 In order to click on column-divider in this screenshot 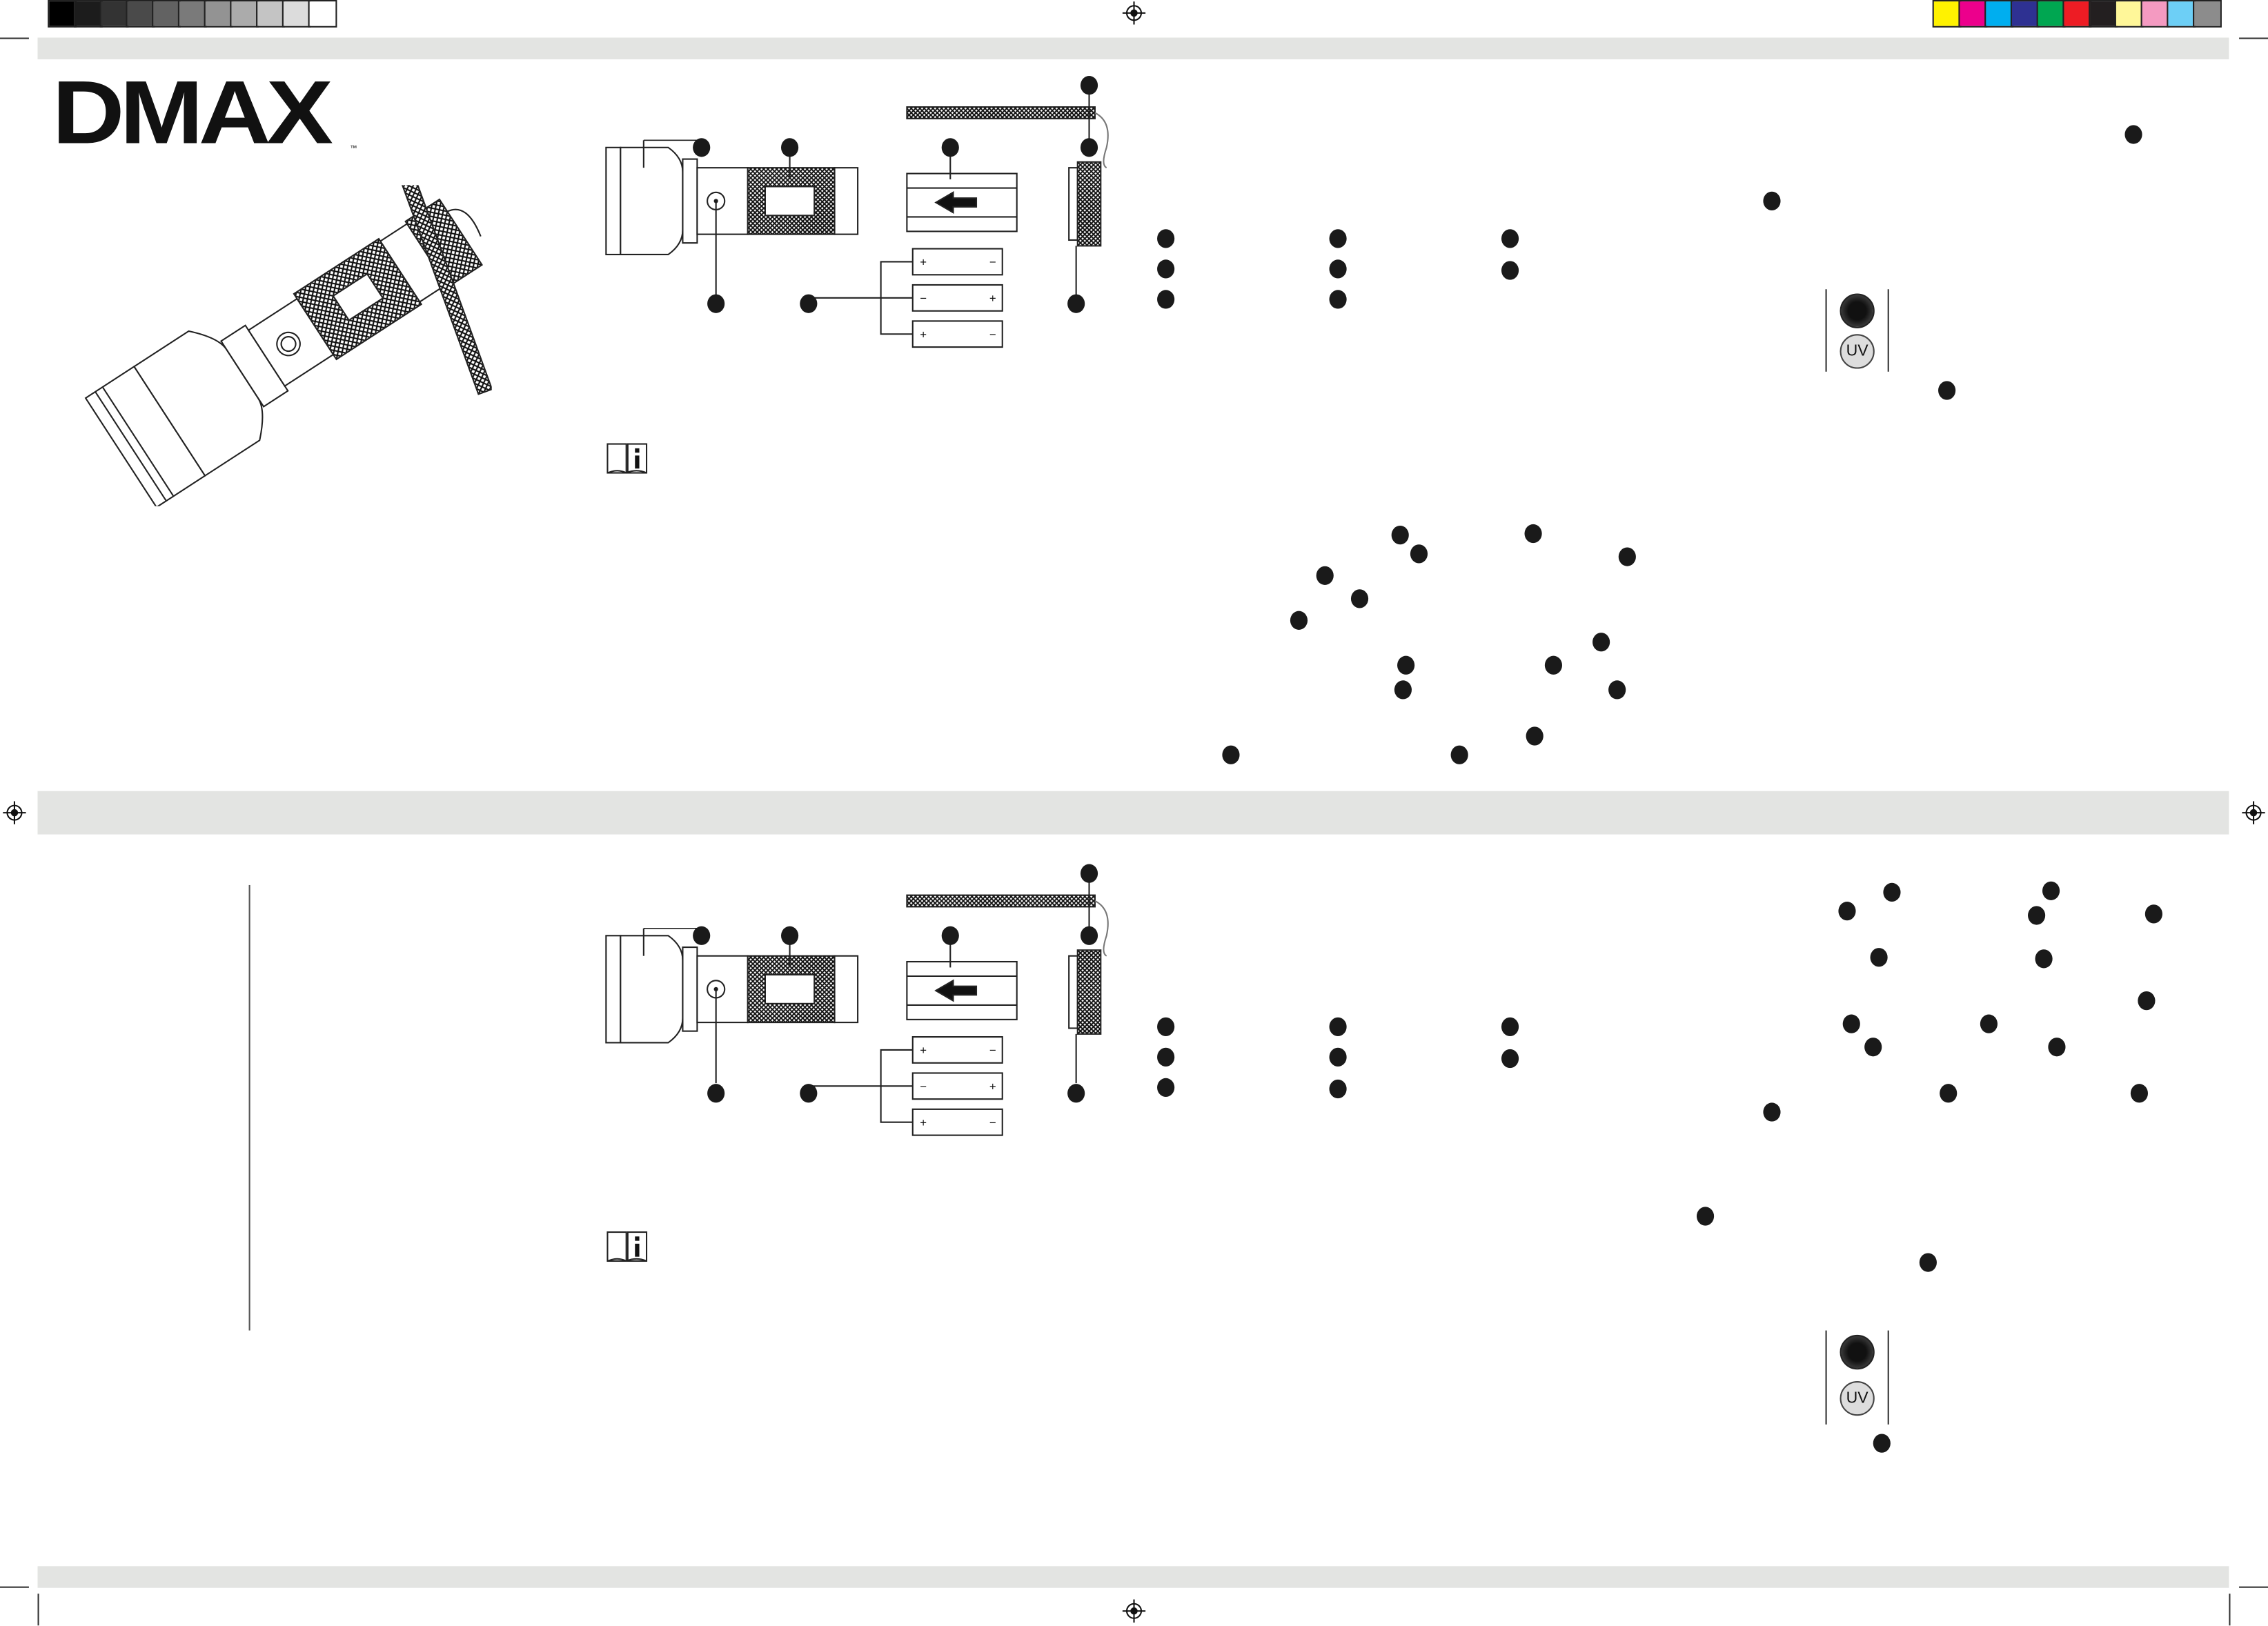, I will do `click(249, 1107)`.